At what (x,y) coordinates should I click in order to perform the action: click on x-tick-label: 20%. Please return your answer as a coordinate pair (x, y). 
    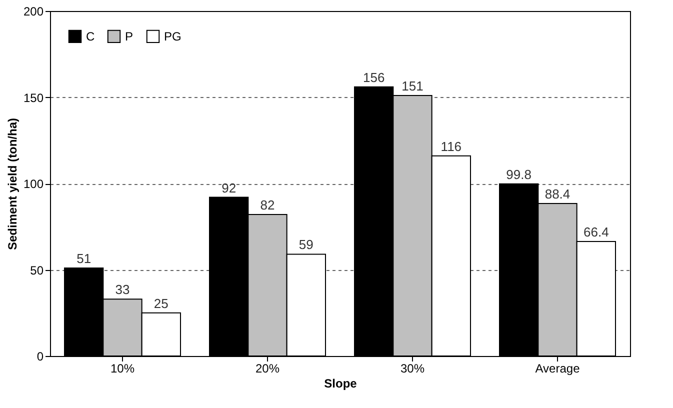
    Looking at the image, I should click on (267, 369).